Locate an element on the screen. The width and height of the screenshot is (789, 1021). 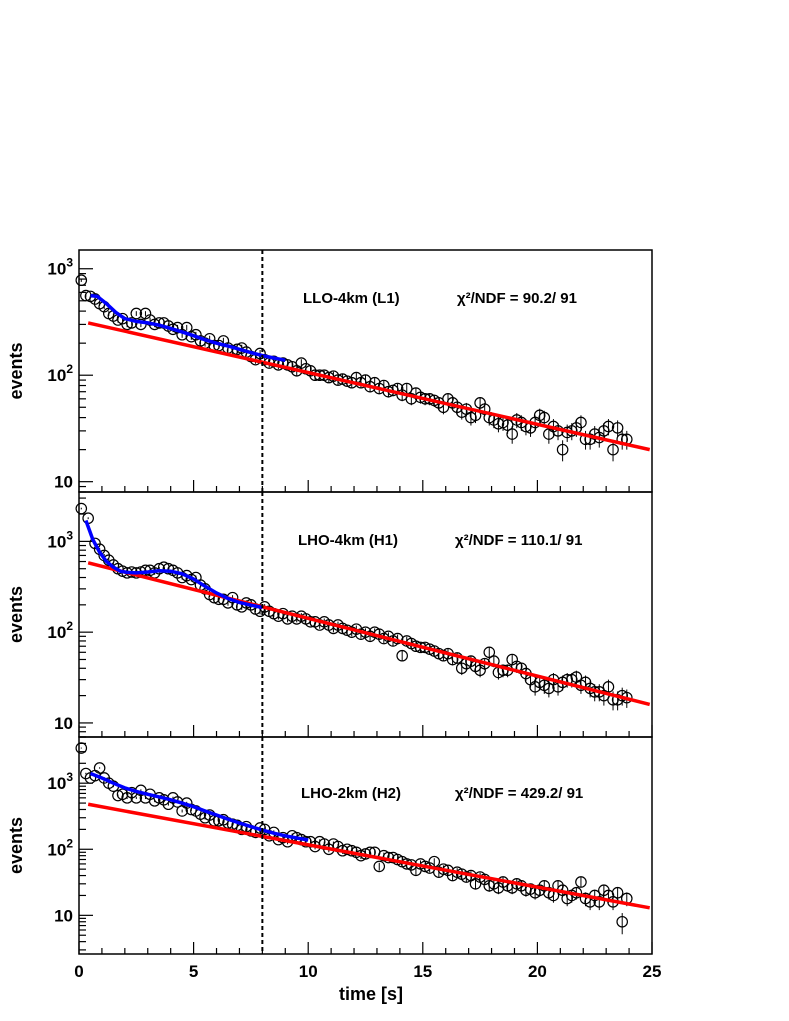
x-tick-label: 25 is located at coordinates (652, 971).